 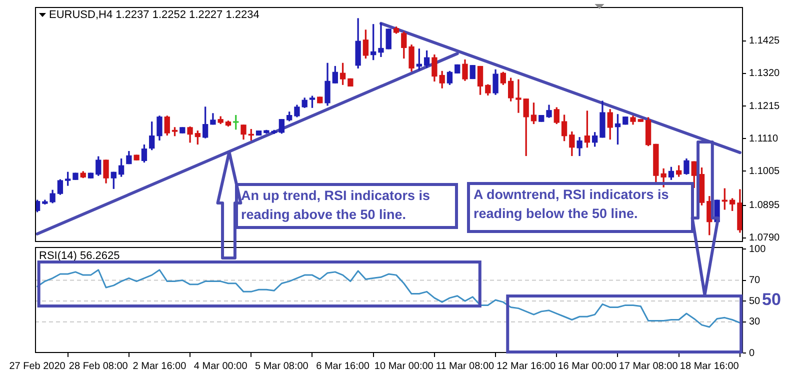 What do you see at coordinates (648, 366) in the screenshot?
I see `x-tick-label: 17 Mar 08:00` at bounding box center [648, 366].